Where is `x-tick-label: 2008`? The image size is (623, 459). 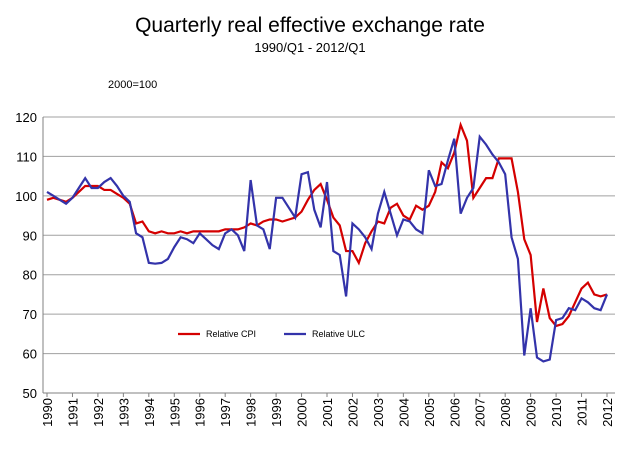 x-tick-label: 2008 is located at coordinates (505, 412).